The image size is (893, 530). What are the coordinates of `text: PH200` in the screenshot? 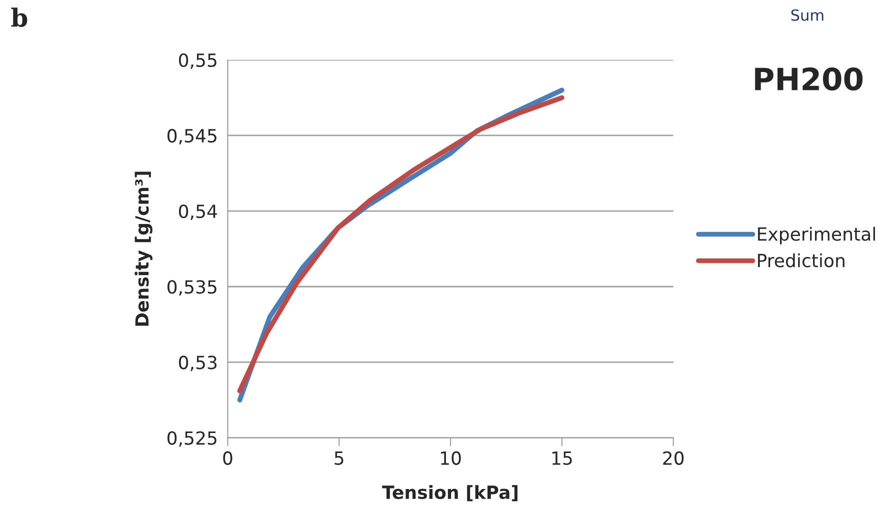 It's located at (809, 79).